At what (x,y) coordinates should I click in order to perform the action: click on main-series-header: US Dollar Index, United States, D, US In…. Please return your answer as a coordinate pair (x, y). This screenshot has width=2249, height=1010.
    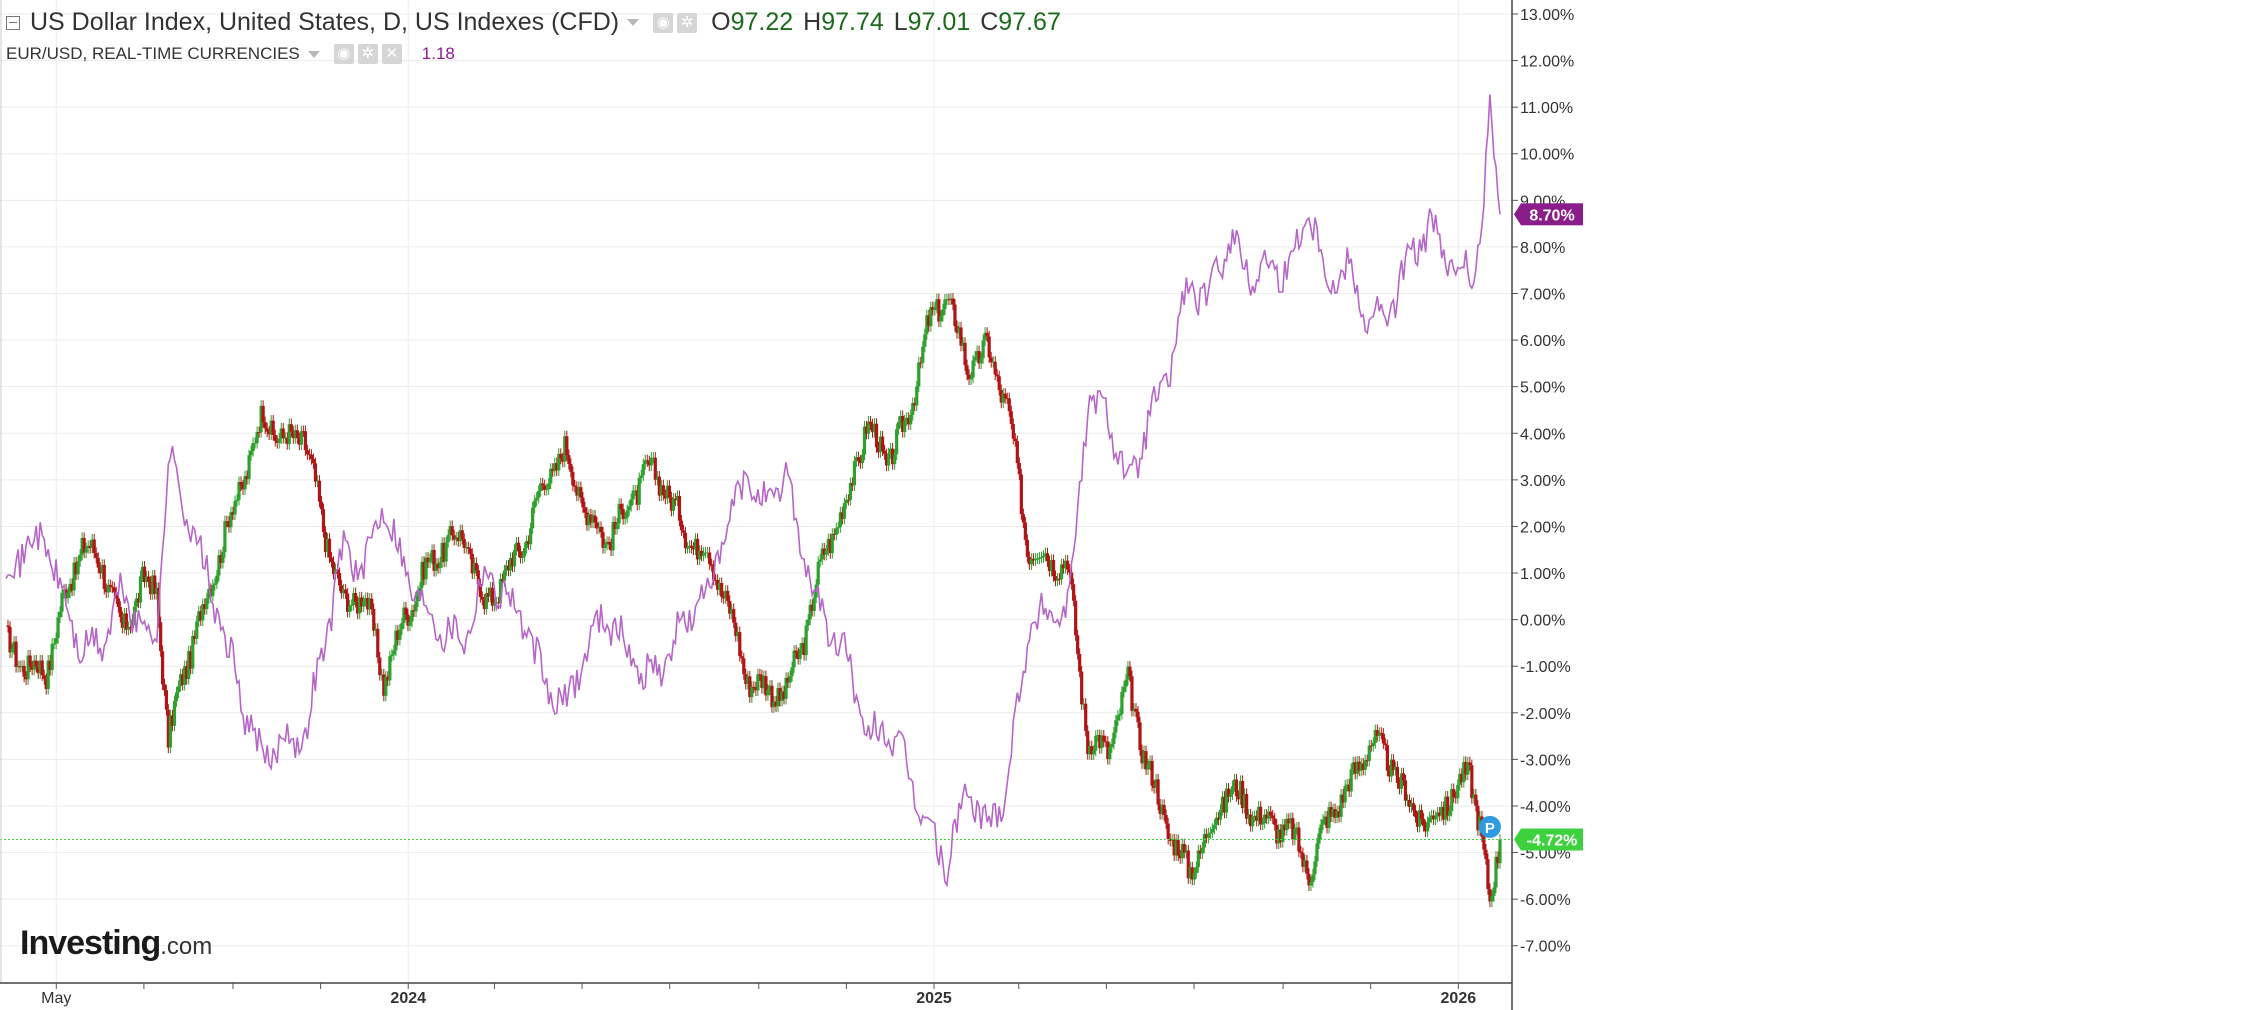
    Looking at the image, I should click on (533, 22).